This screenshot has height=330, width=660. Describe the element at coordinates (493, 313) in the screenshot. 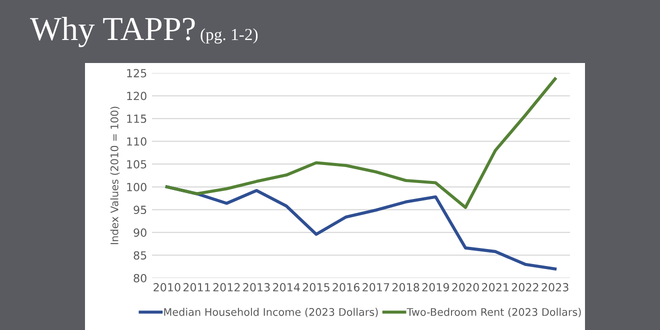

I see `legend-label: Two-Bedroom Rent (2023 Dollars)` at that location.